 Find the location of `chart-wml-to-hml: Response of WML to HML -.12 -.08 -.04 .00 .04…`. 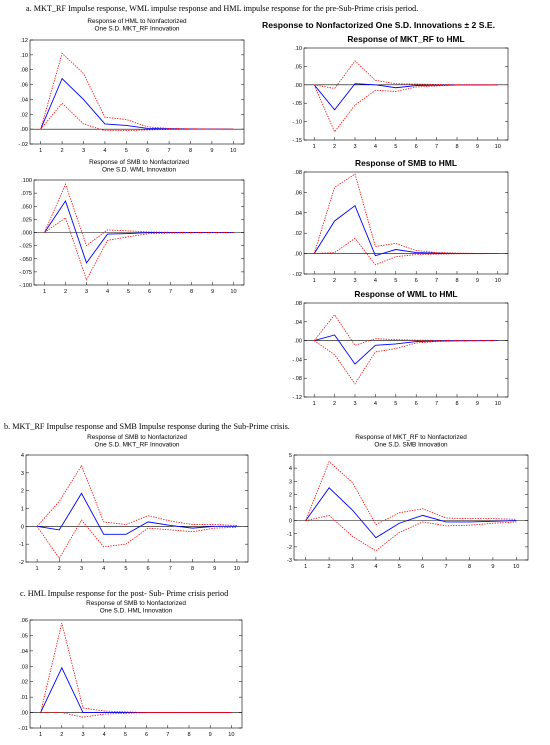

chart-wml-to-hml: Response of WML to HML -.12 -.08 -.04 .00 .04… is located at coordinates (399, 348).